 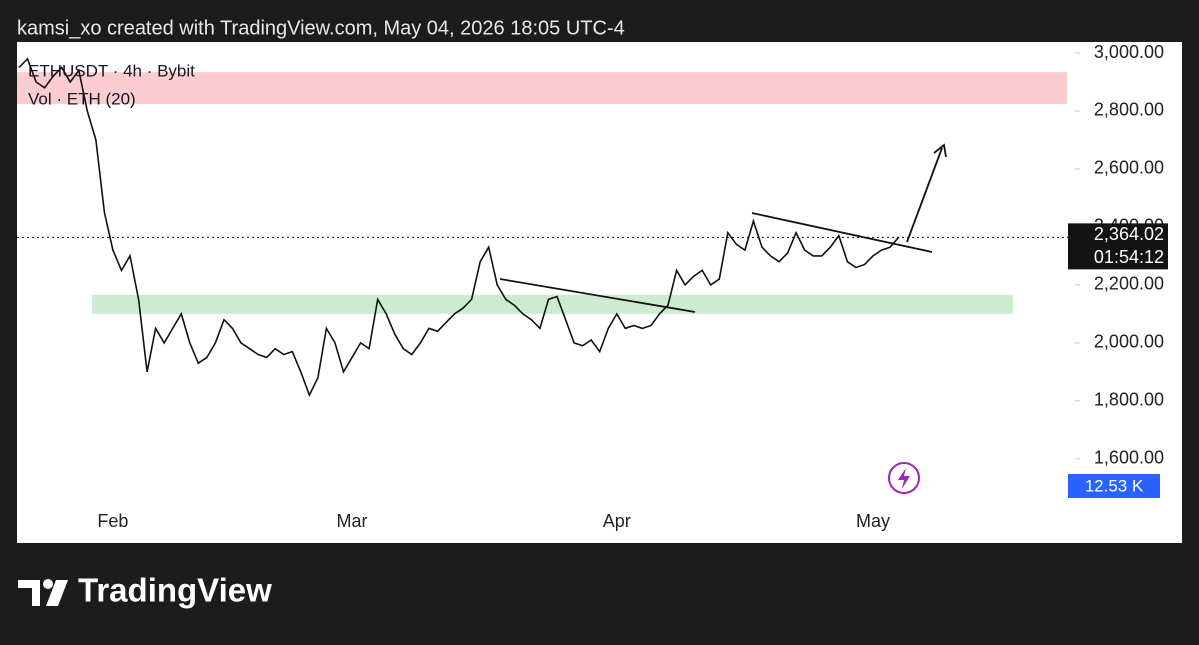 I want to click on alert-bolt, so click(x=904, y=478).